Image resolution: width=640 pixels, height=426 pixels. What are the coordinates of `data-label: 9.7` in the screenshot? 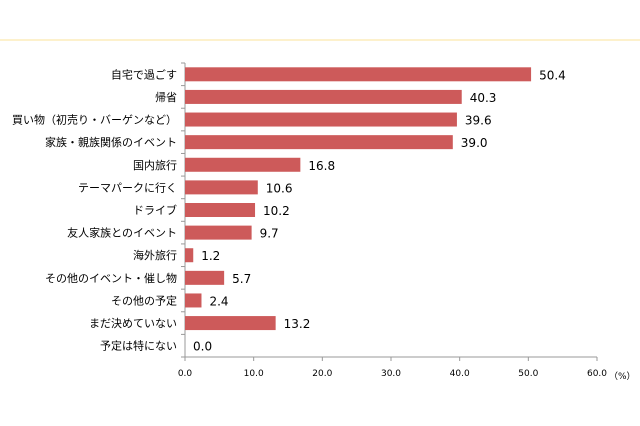 It's located at (269, 234).